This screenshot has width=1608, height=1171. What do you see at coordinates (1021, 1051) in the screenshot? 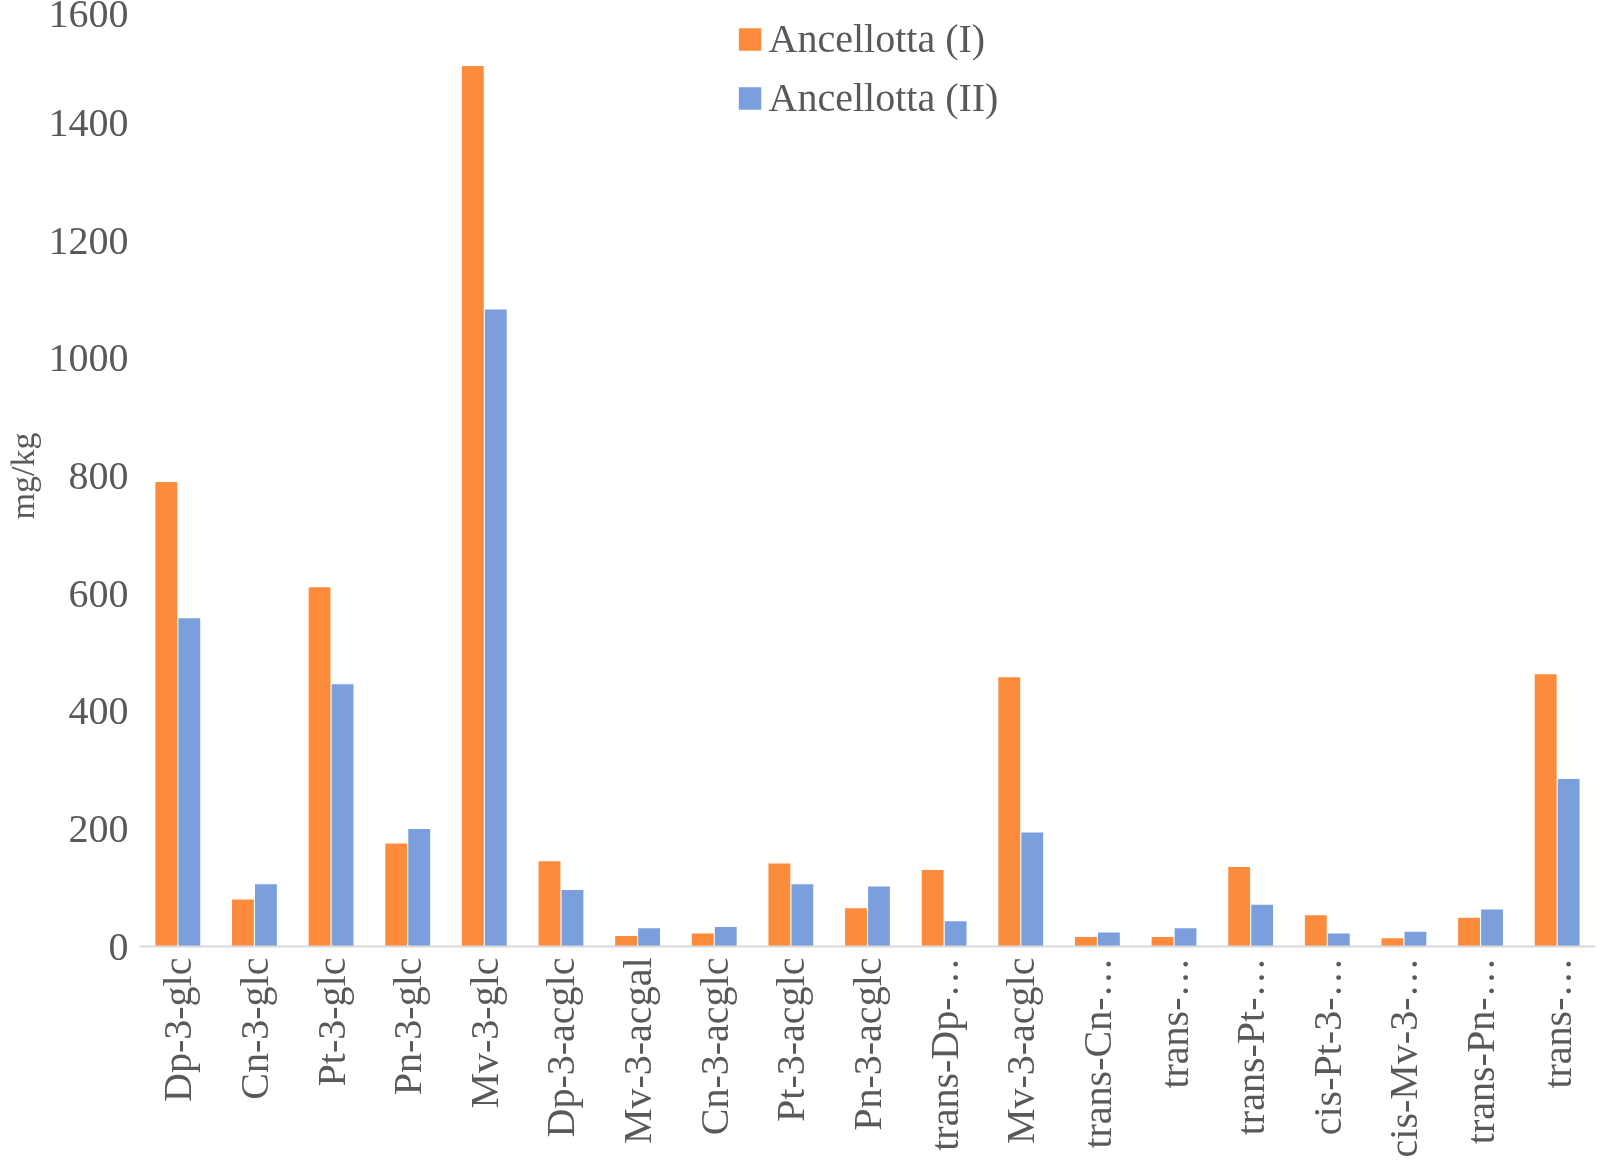
I see `x-tick-label: Mv-3-acglc` at bounding box center [1021, 1051].